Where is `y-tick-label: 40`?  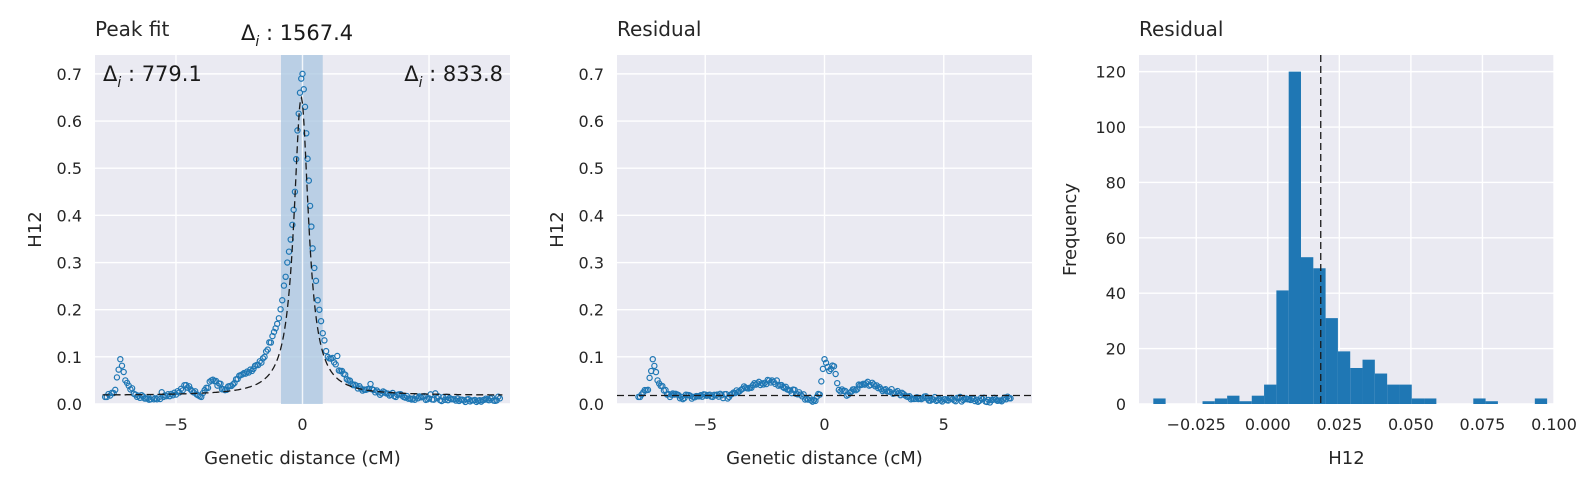 y-tick-label: 40 is located at coordinates (1116, 293).